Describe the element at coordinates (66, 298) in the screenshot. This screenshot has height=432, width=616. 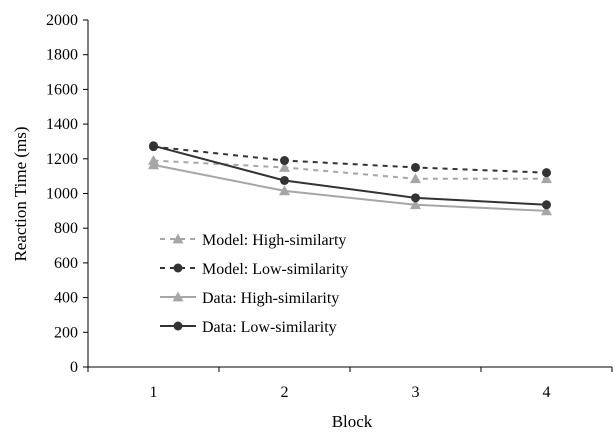
I see `y-tick-label: 400` at that location.